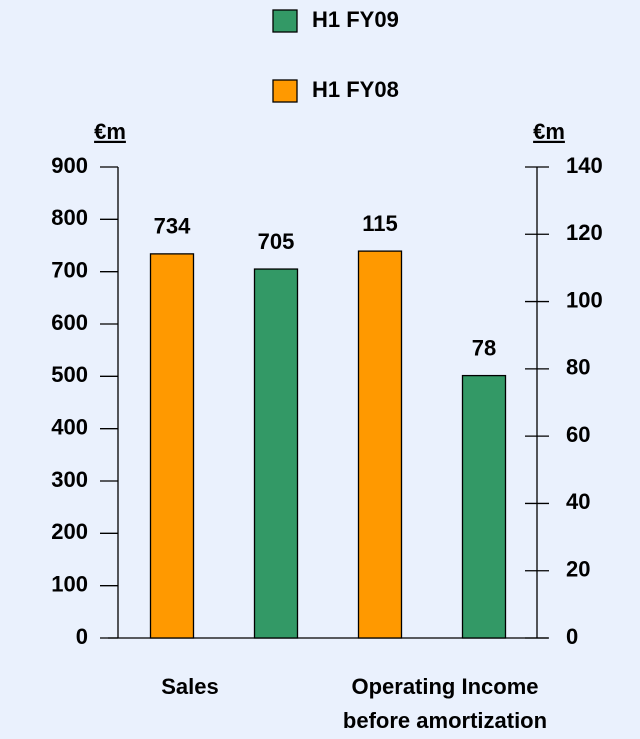  Describe the element at coordinates (355, 89) in the screenshot. I see `legend-label: H1 FY08` at that location.